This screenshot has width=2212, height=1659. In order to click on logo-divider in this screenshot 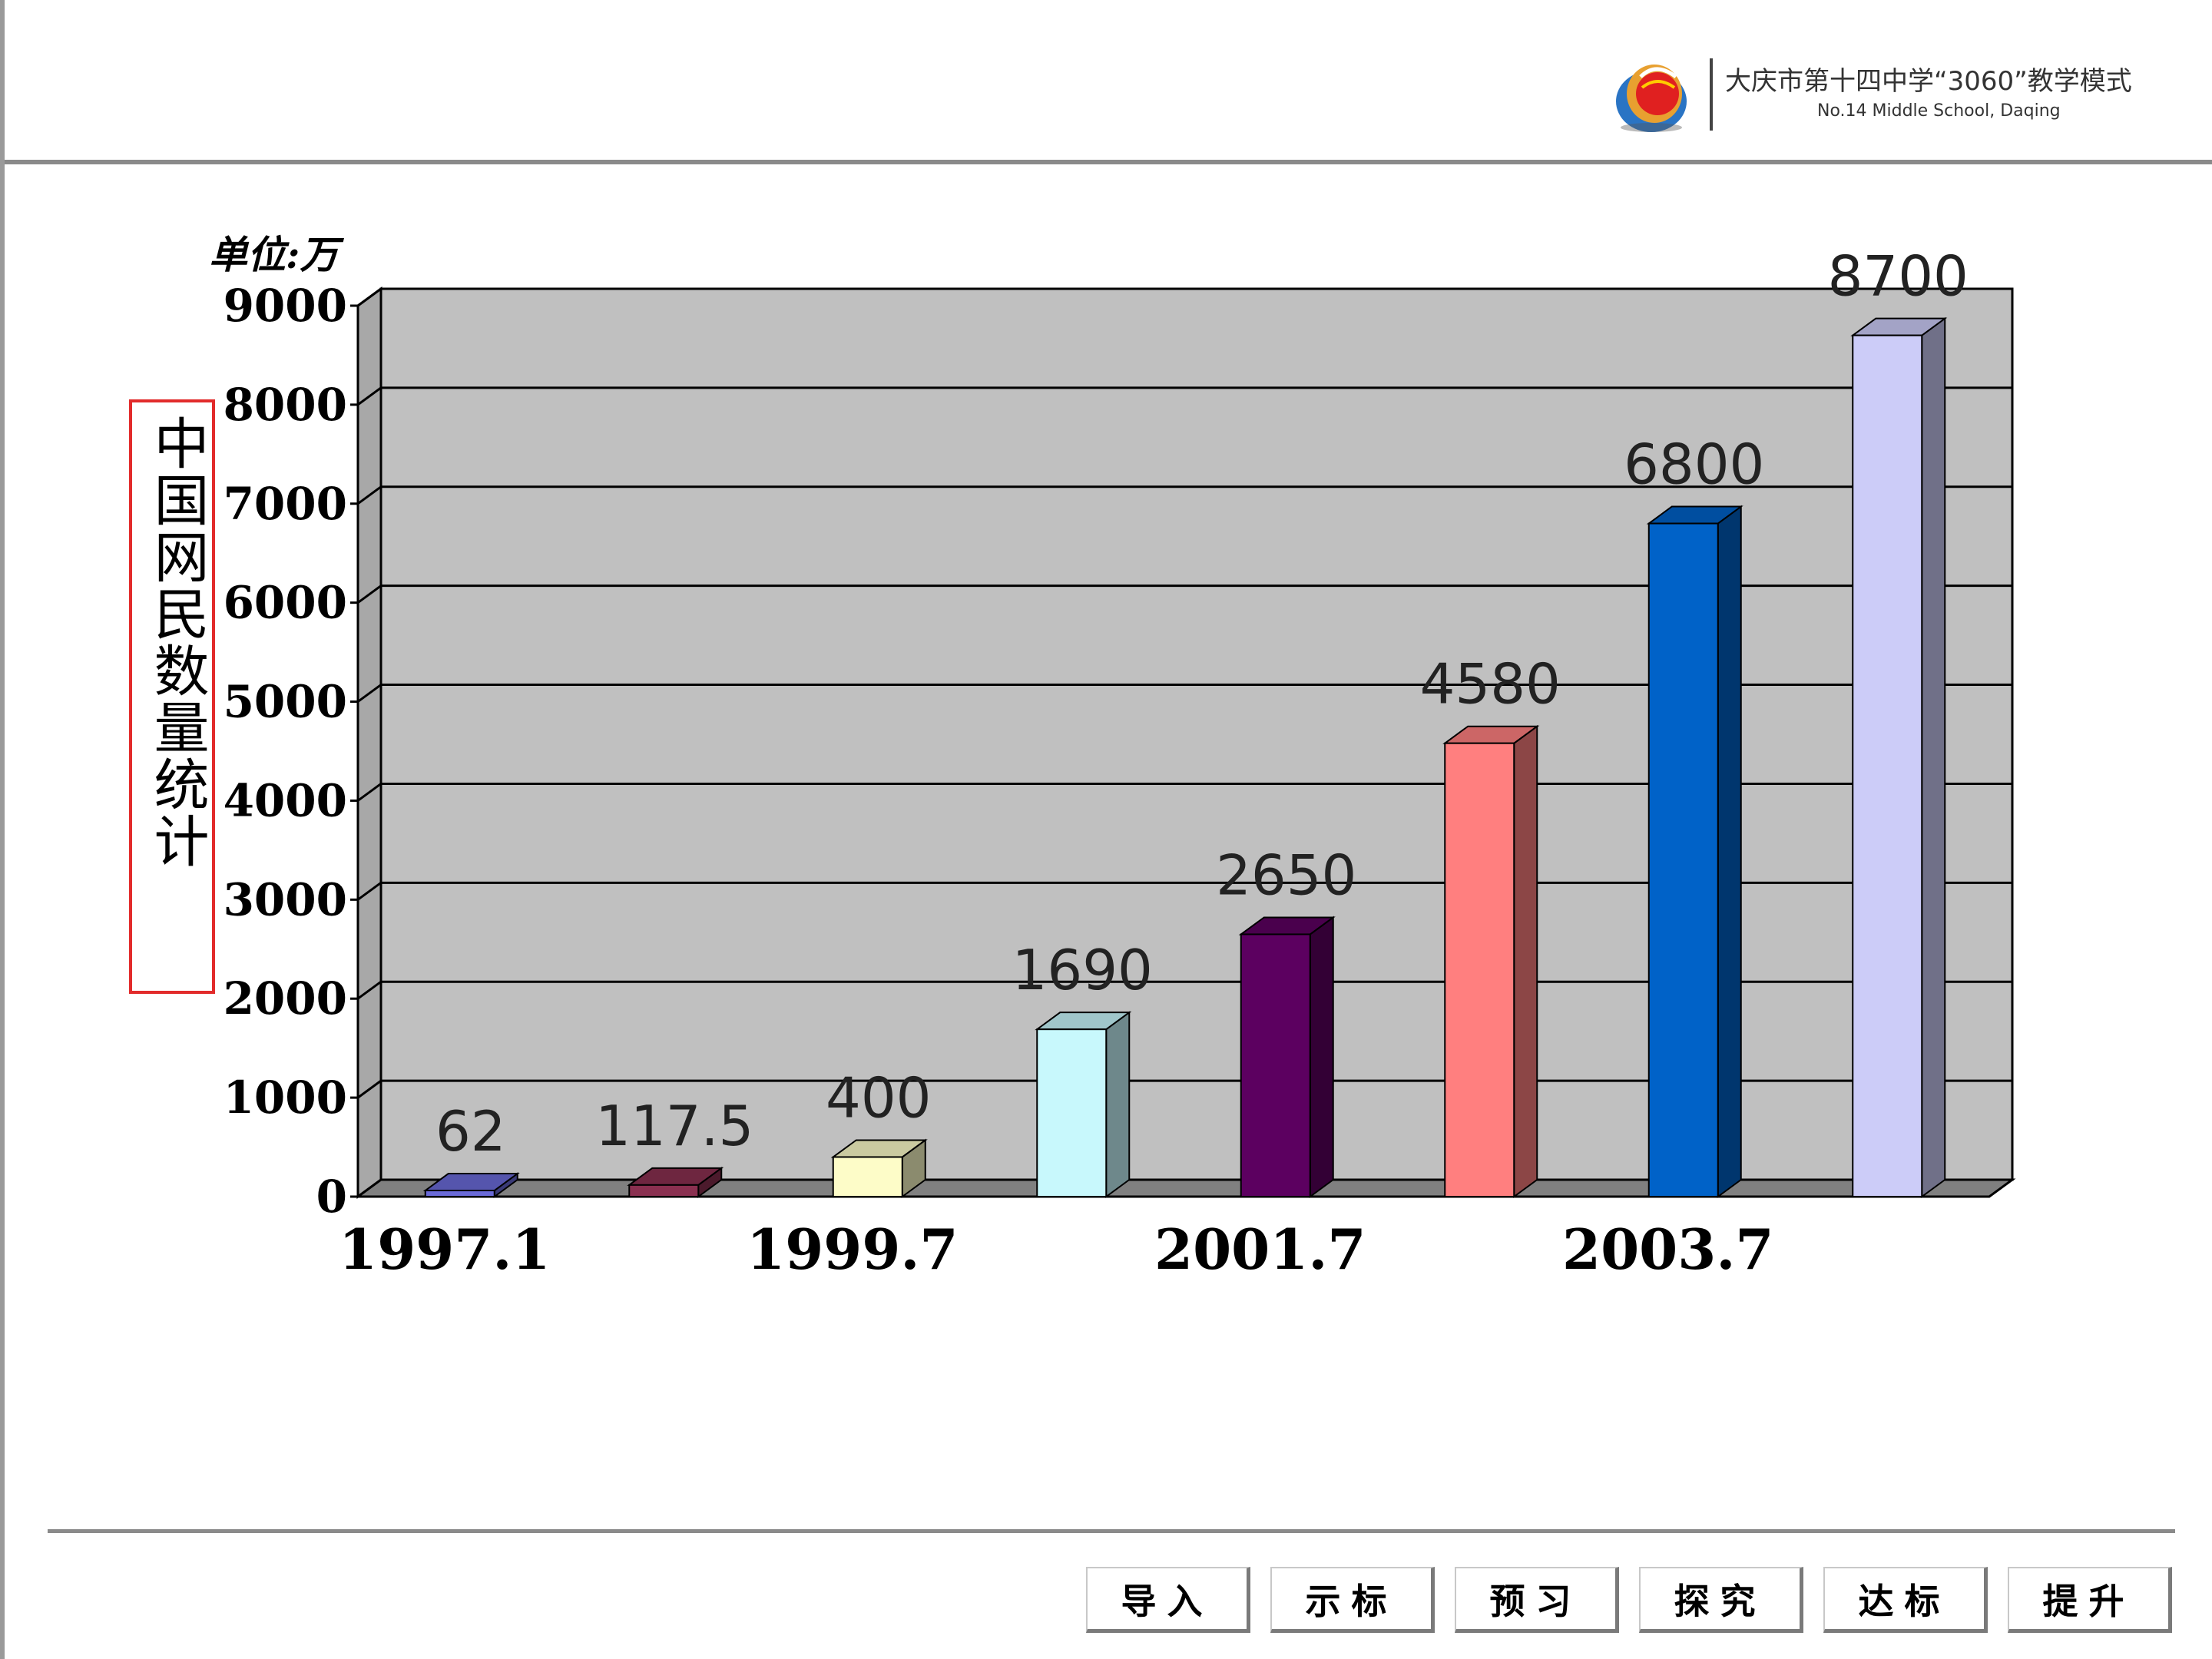, I will do `click(1712, 95)`.